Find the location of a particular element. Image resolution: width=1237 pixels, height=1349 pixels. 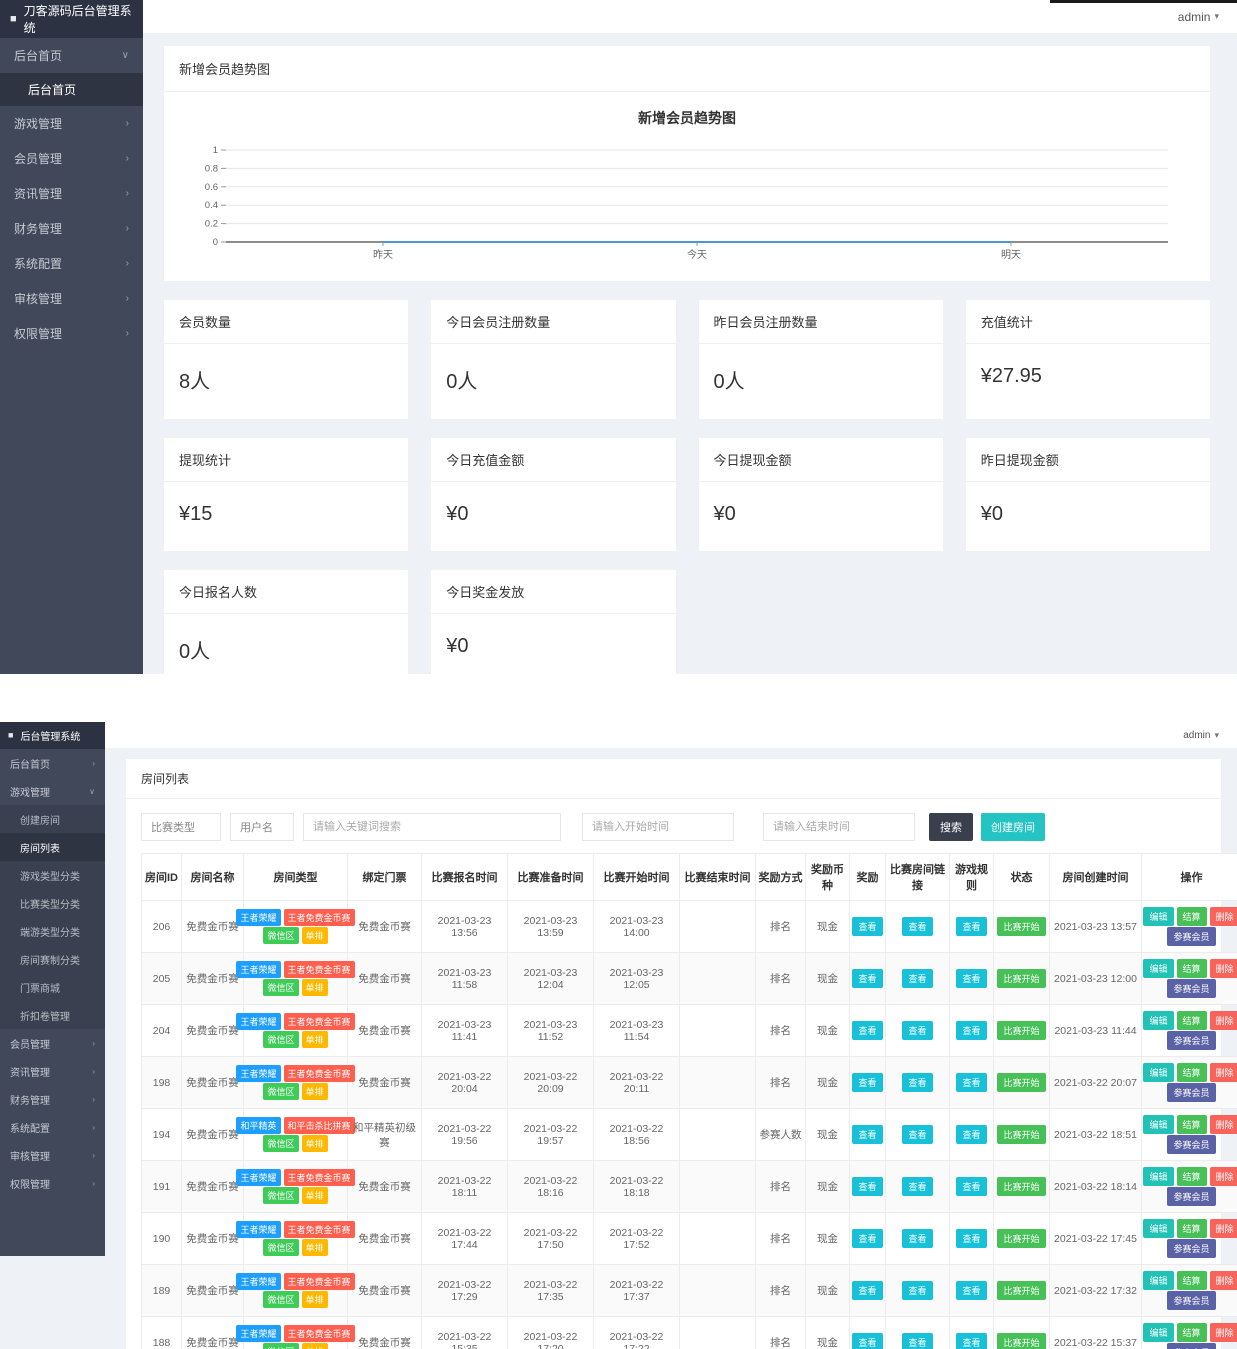

sidebar-subitem: 房间列表 is located at coordinates (52, 847).